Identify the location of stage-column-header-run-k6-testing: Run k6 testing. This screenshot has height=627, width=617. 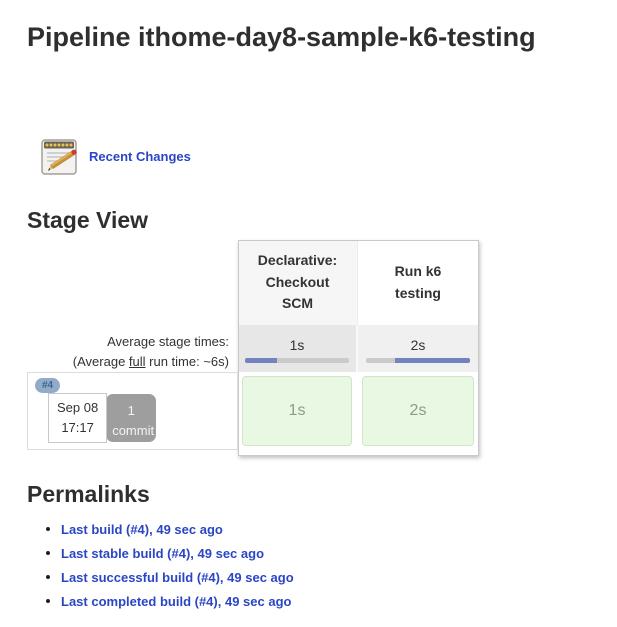
(418, 282).